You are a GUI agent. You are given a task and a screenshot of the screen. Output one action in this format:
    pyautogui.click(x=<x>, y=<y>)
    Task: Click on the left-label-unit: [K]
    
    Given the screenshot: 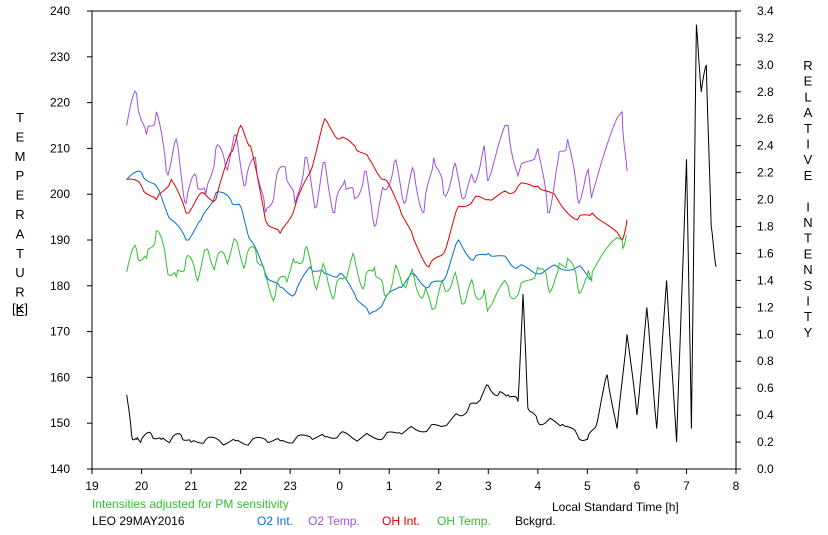 What is the action you would take?
    pyautogui.click(x=20, y=308)
    